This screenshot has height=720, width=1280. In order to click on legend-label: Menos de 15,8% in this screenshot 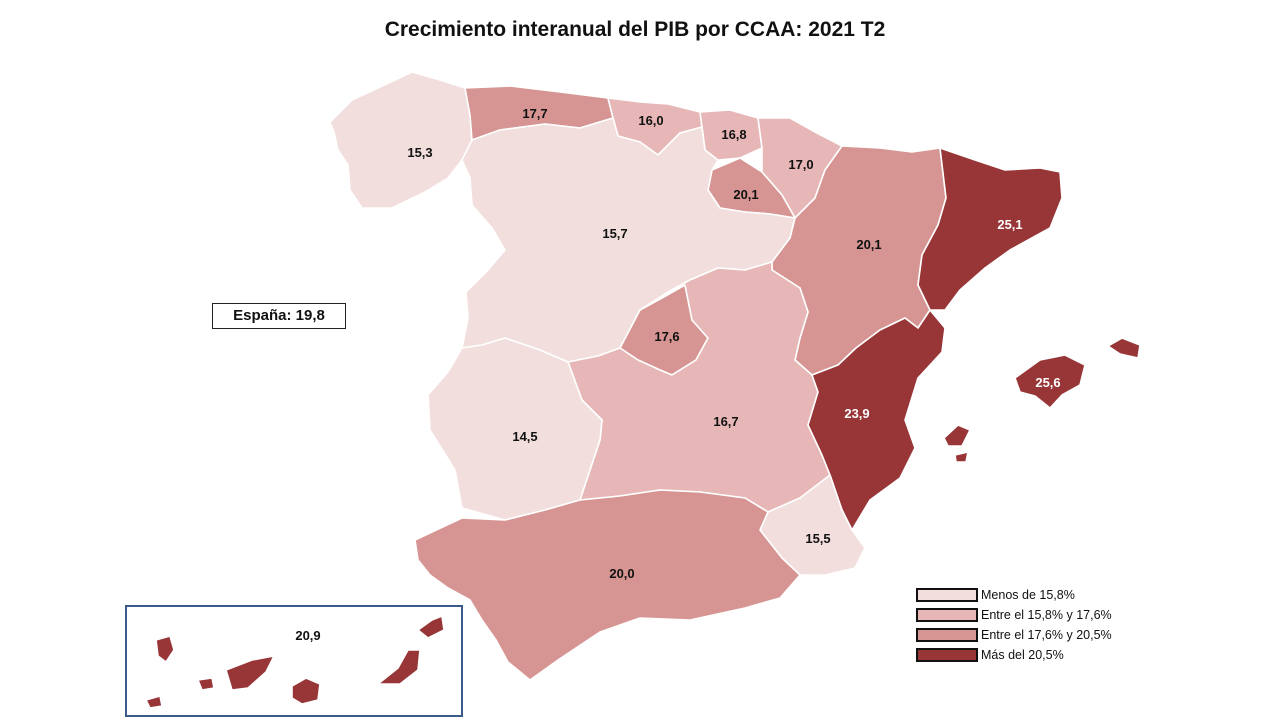, I will do `click(1028, 595)`.